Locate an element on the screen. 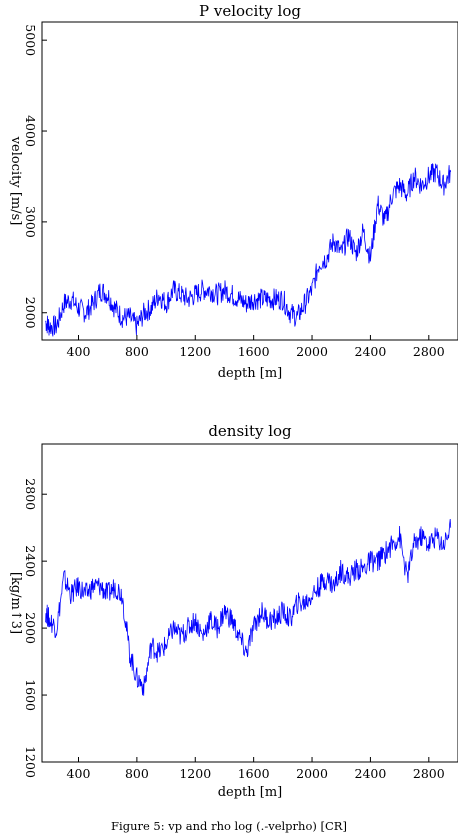 This screenshot has height=836, width=458. velocity-x-tick-label: 400 is located at coordinates (79, 351).